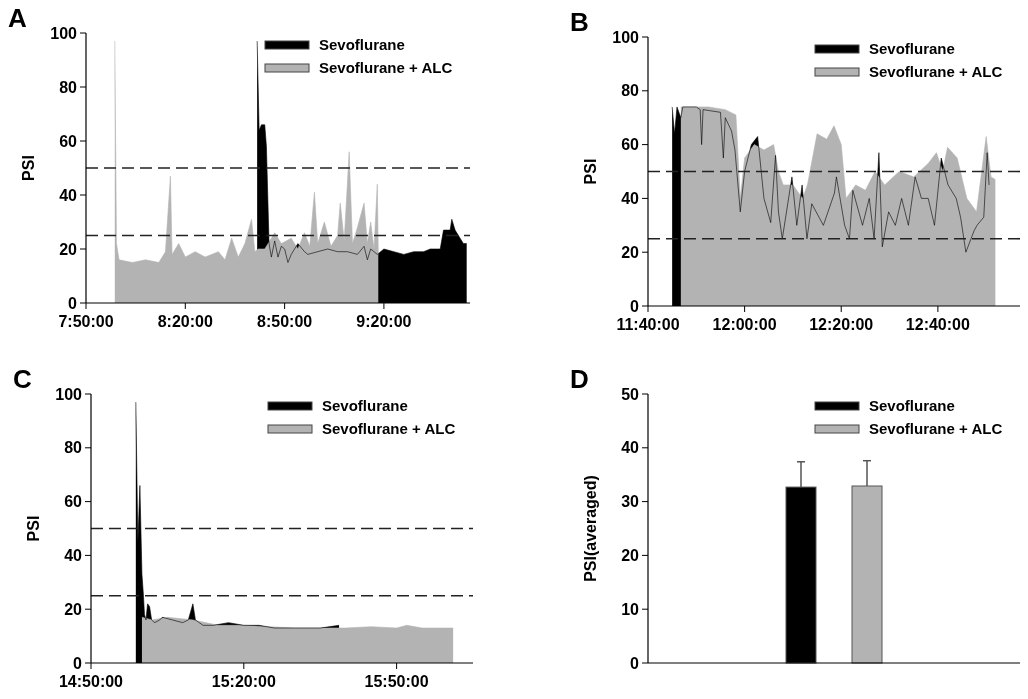  What do you see at coordinates (396, 681) in the screenshot?
I see `x-tick-label: 15:50:00` at bounding box center [396, 681].